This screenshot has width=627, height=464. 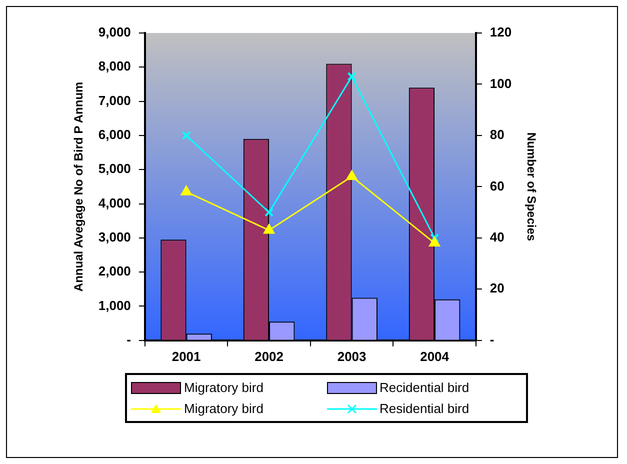 I want to click on y-tick-label: 3,000, so click(x=114, y=237).